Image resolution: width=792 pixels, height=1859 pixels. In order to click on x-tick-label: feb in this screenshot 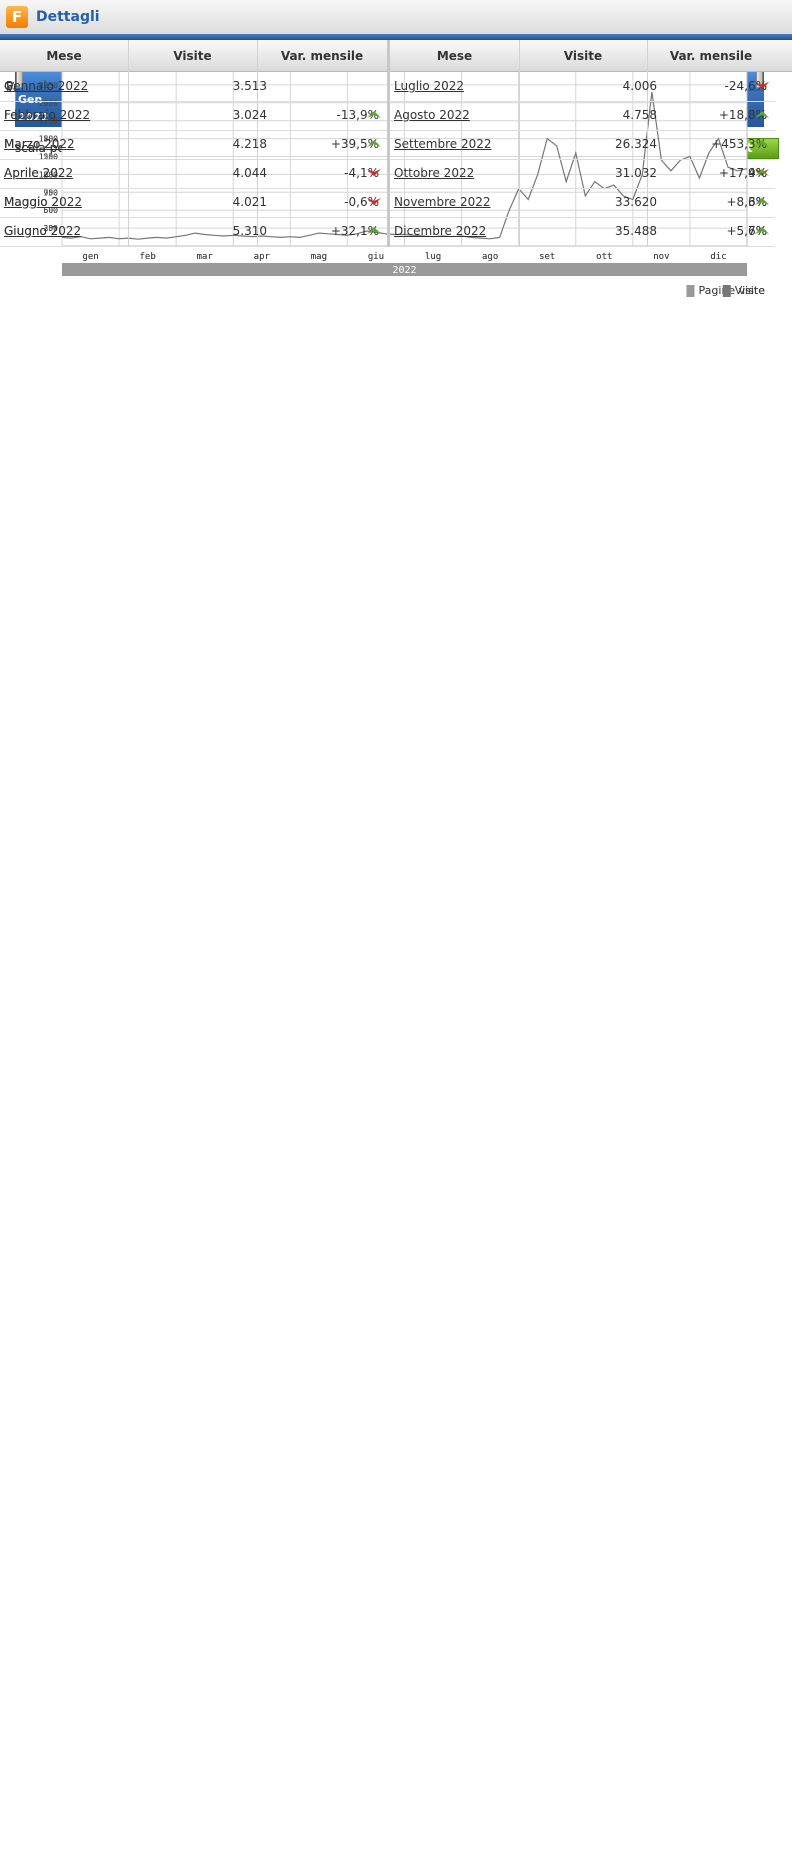, I will do `click(147, 257)`.